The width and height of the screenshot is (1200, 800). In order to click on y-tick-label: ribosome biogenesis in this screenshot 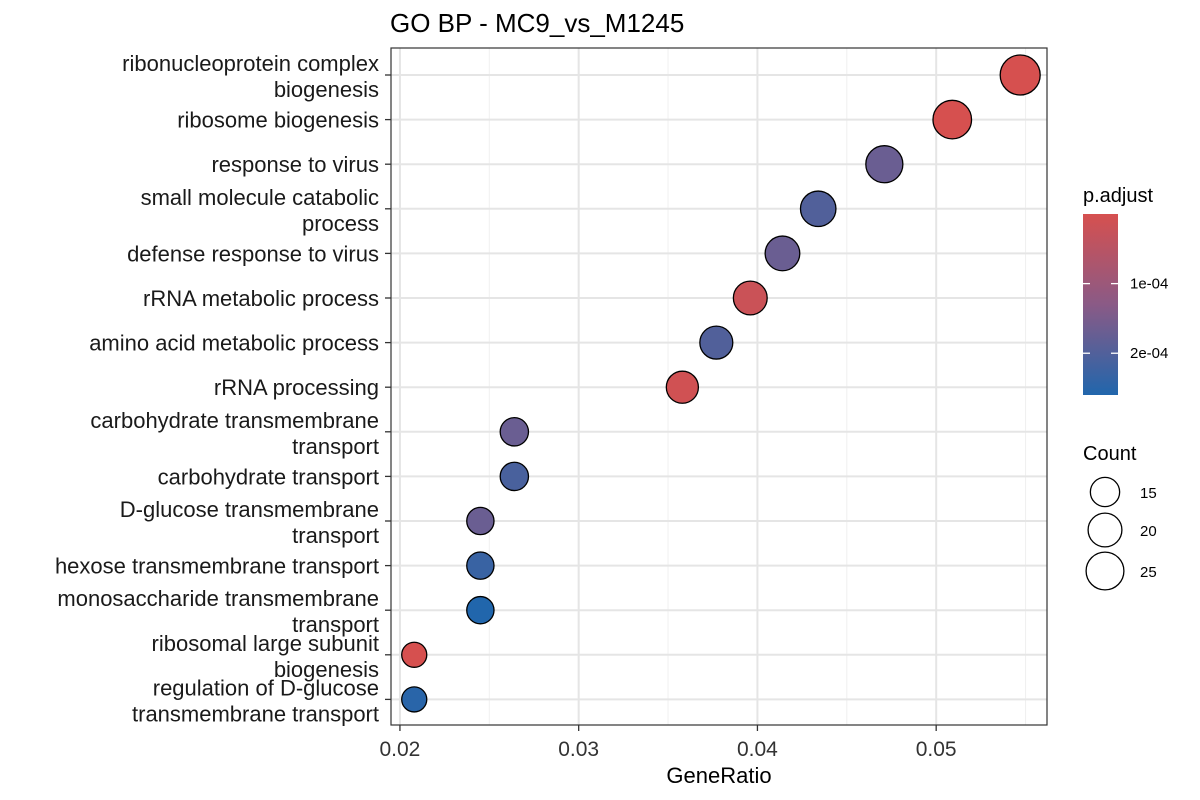, I will do `click(278, 120)`.